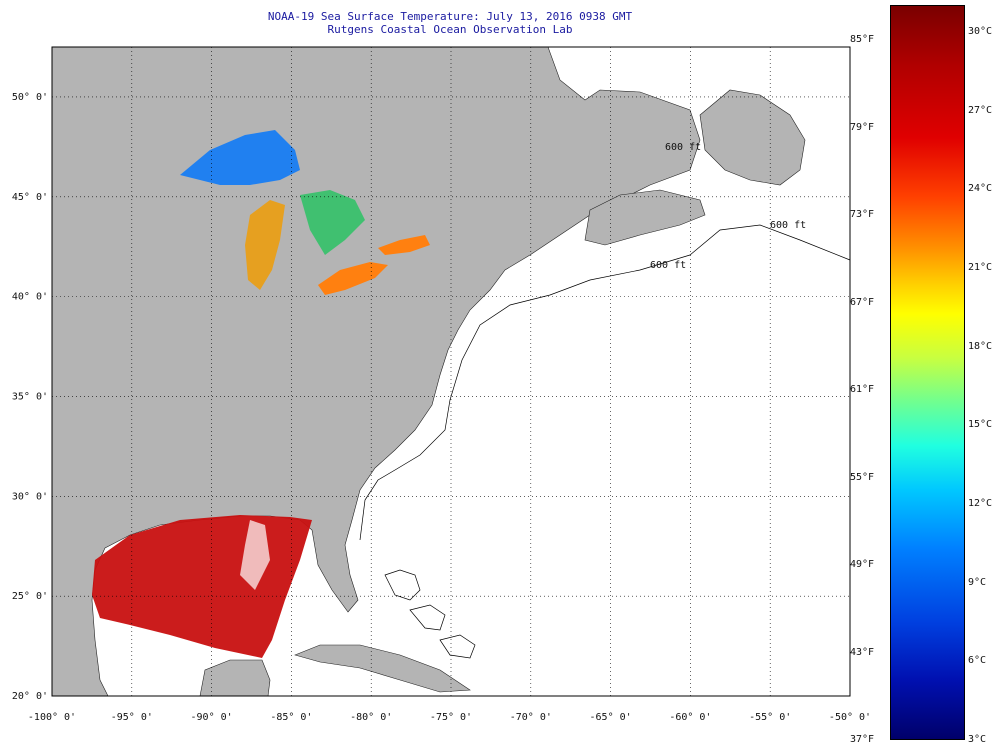 The height and width of the screenshot is (754, 1000). Describe the element at coordinates (752, 137) in the screenshot. I see `newfoundland-land` at that location.